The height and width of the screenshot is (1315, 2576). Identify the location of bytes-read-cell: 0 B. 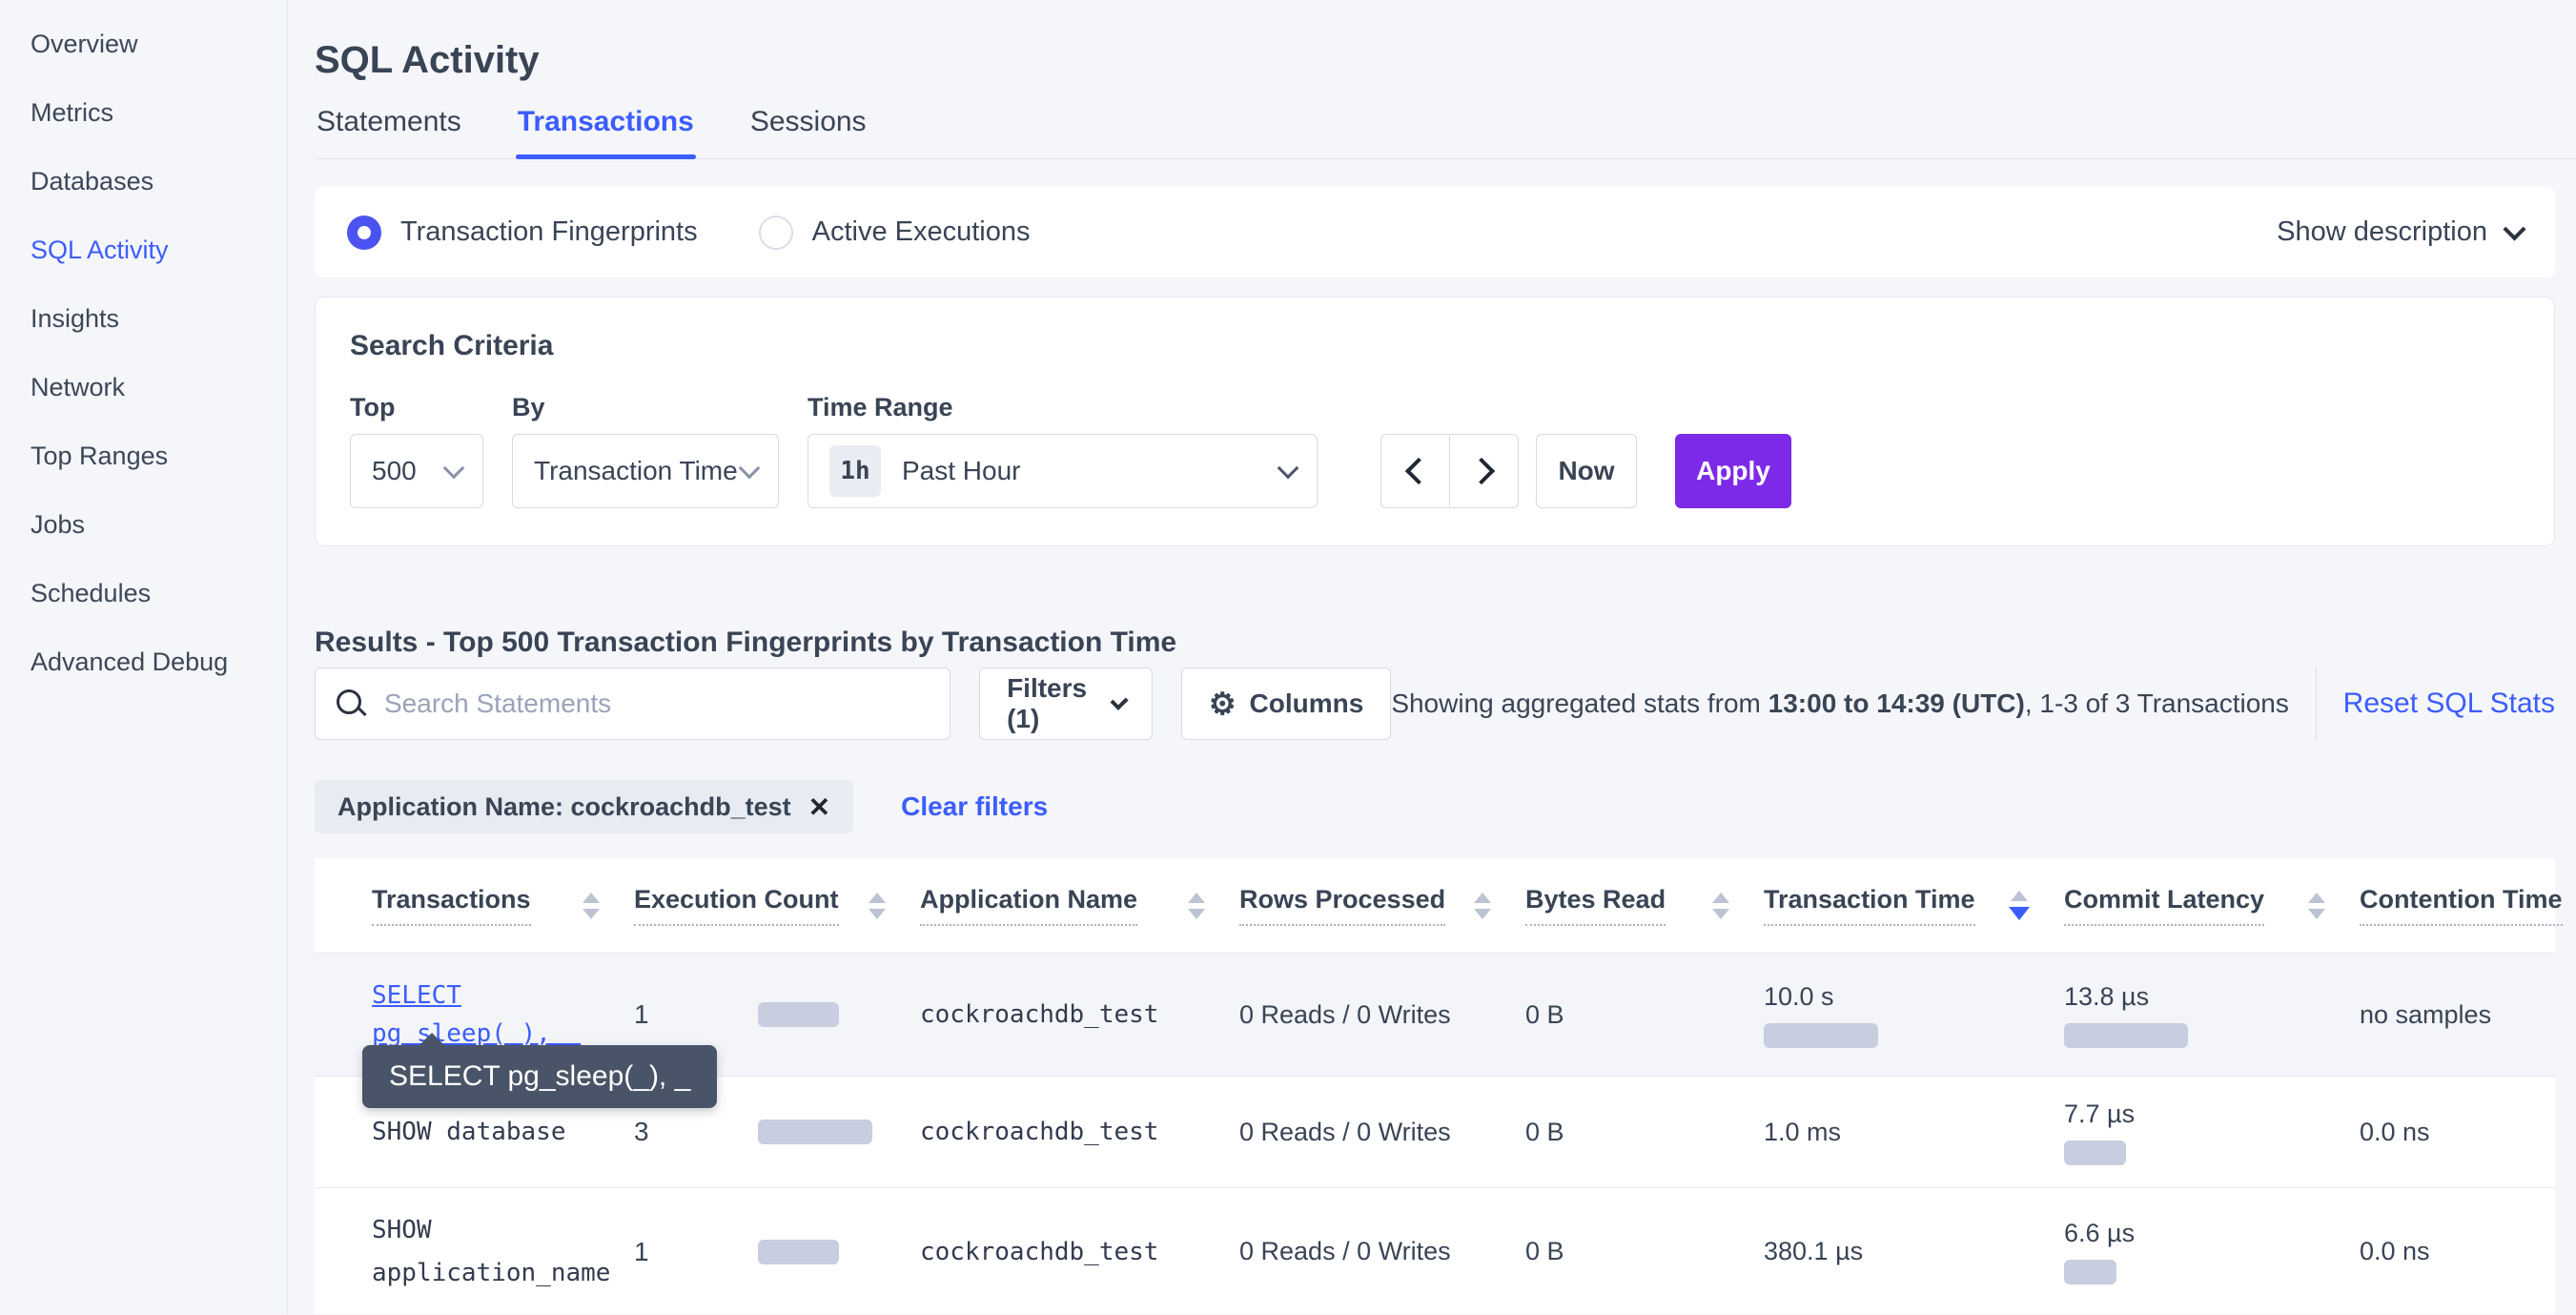
(1544, 1131).